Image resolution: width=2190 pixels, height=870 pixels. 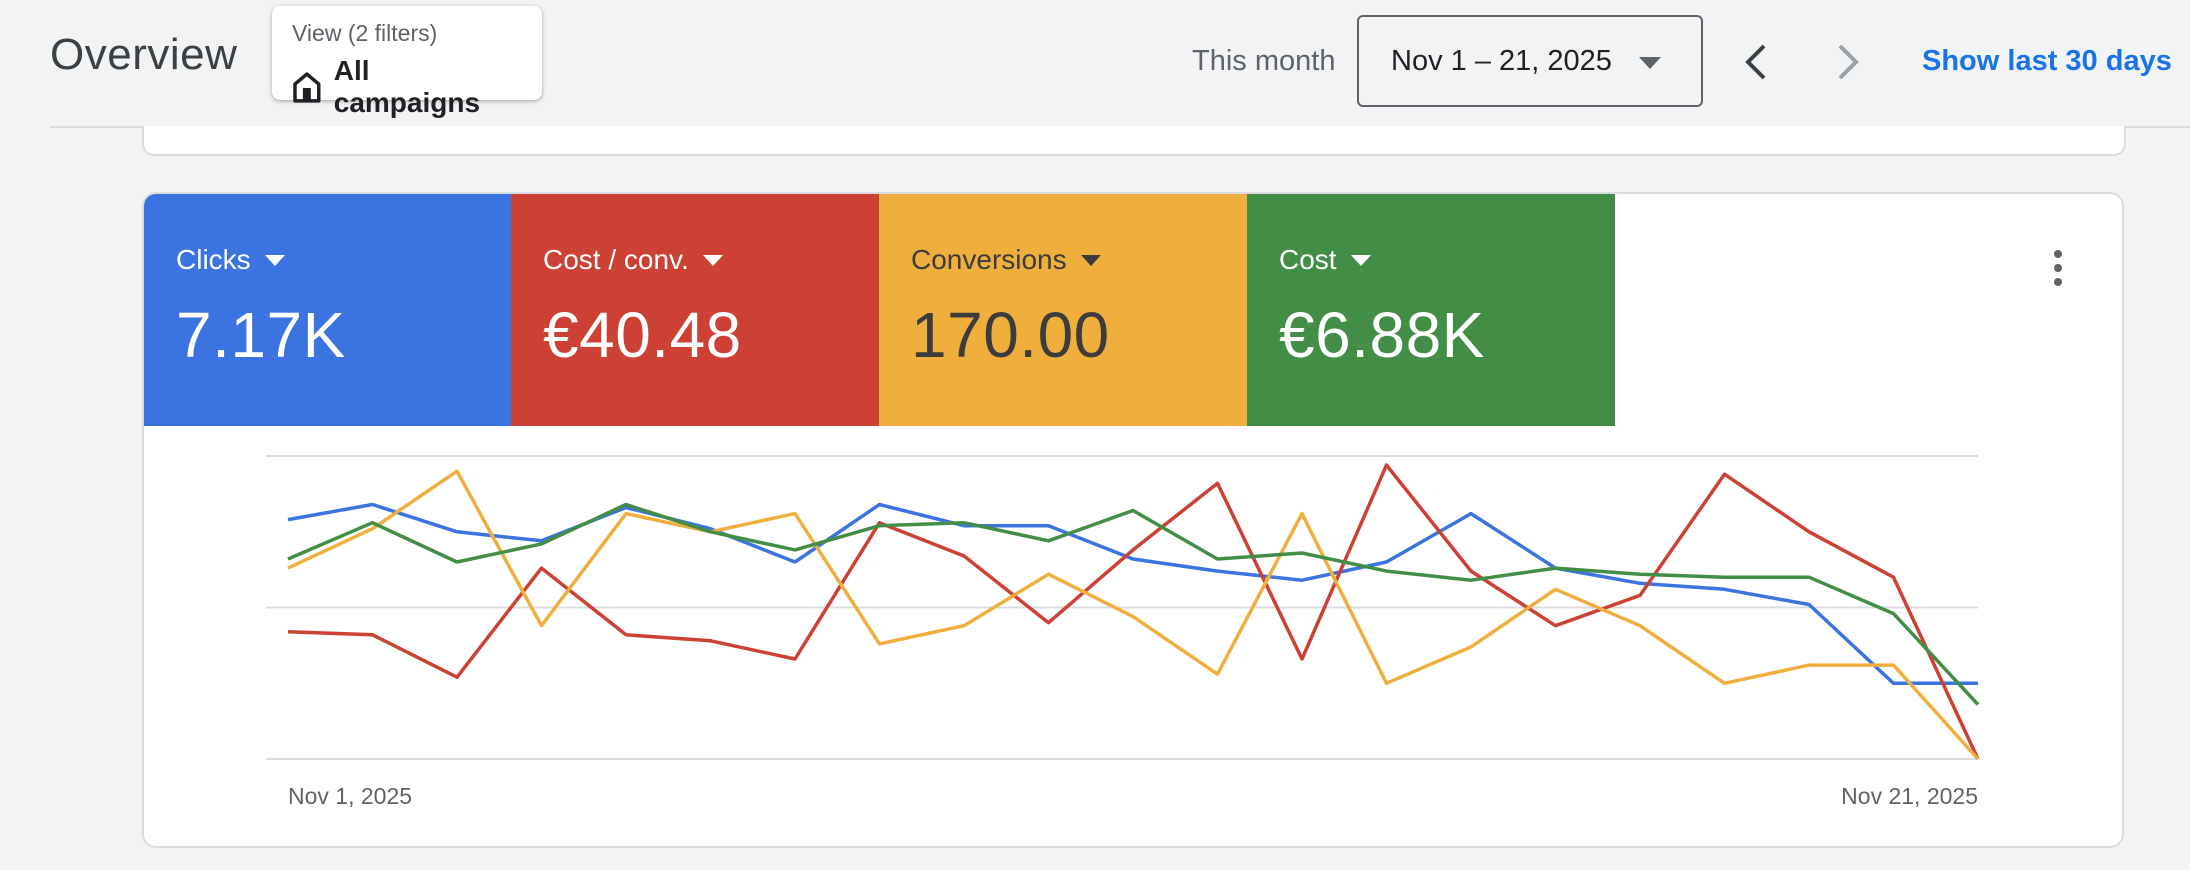 I want to click on chevron-left-icon, so click(x=1756, y=62).